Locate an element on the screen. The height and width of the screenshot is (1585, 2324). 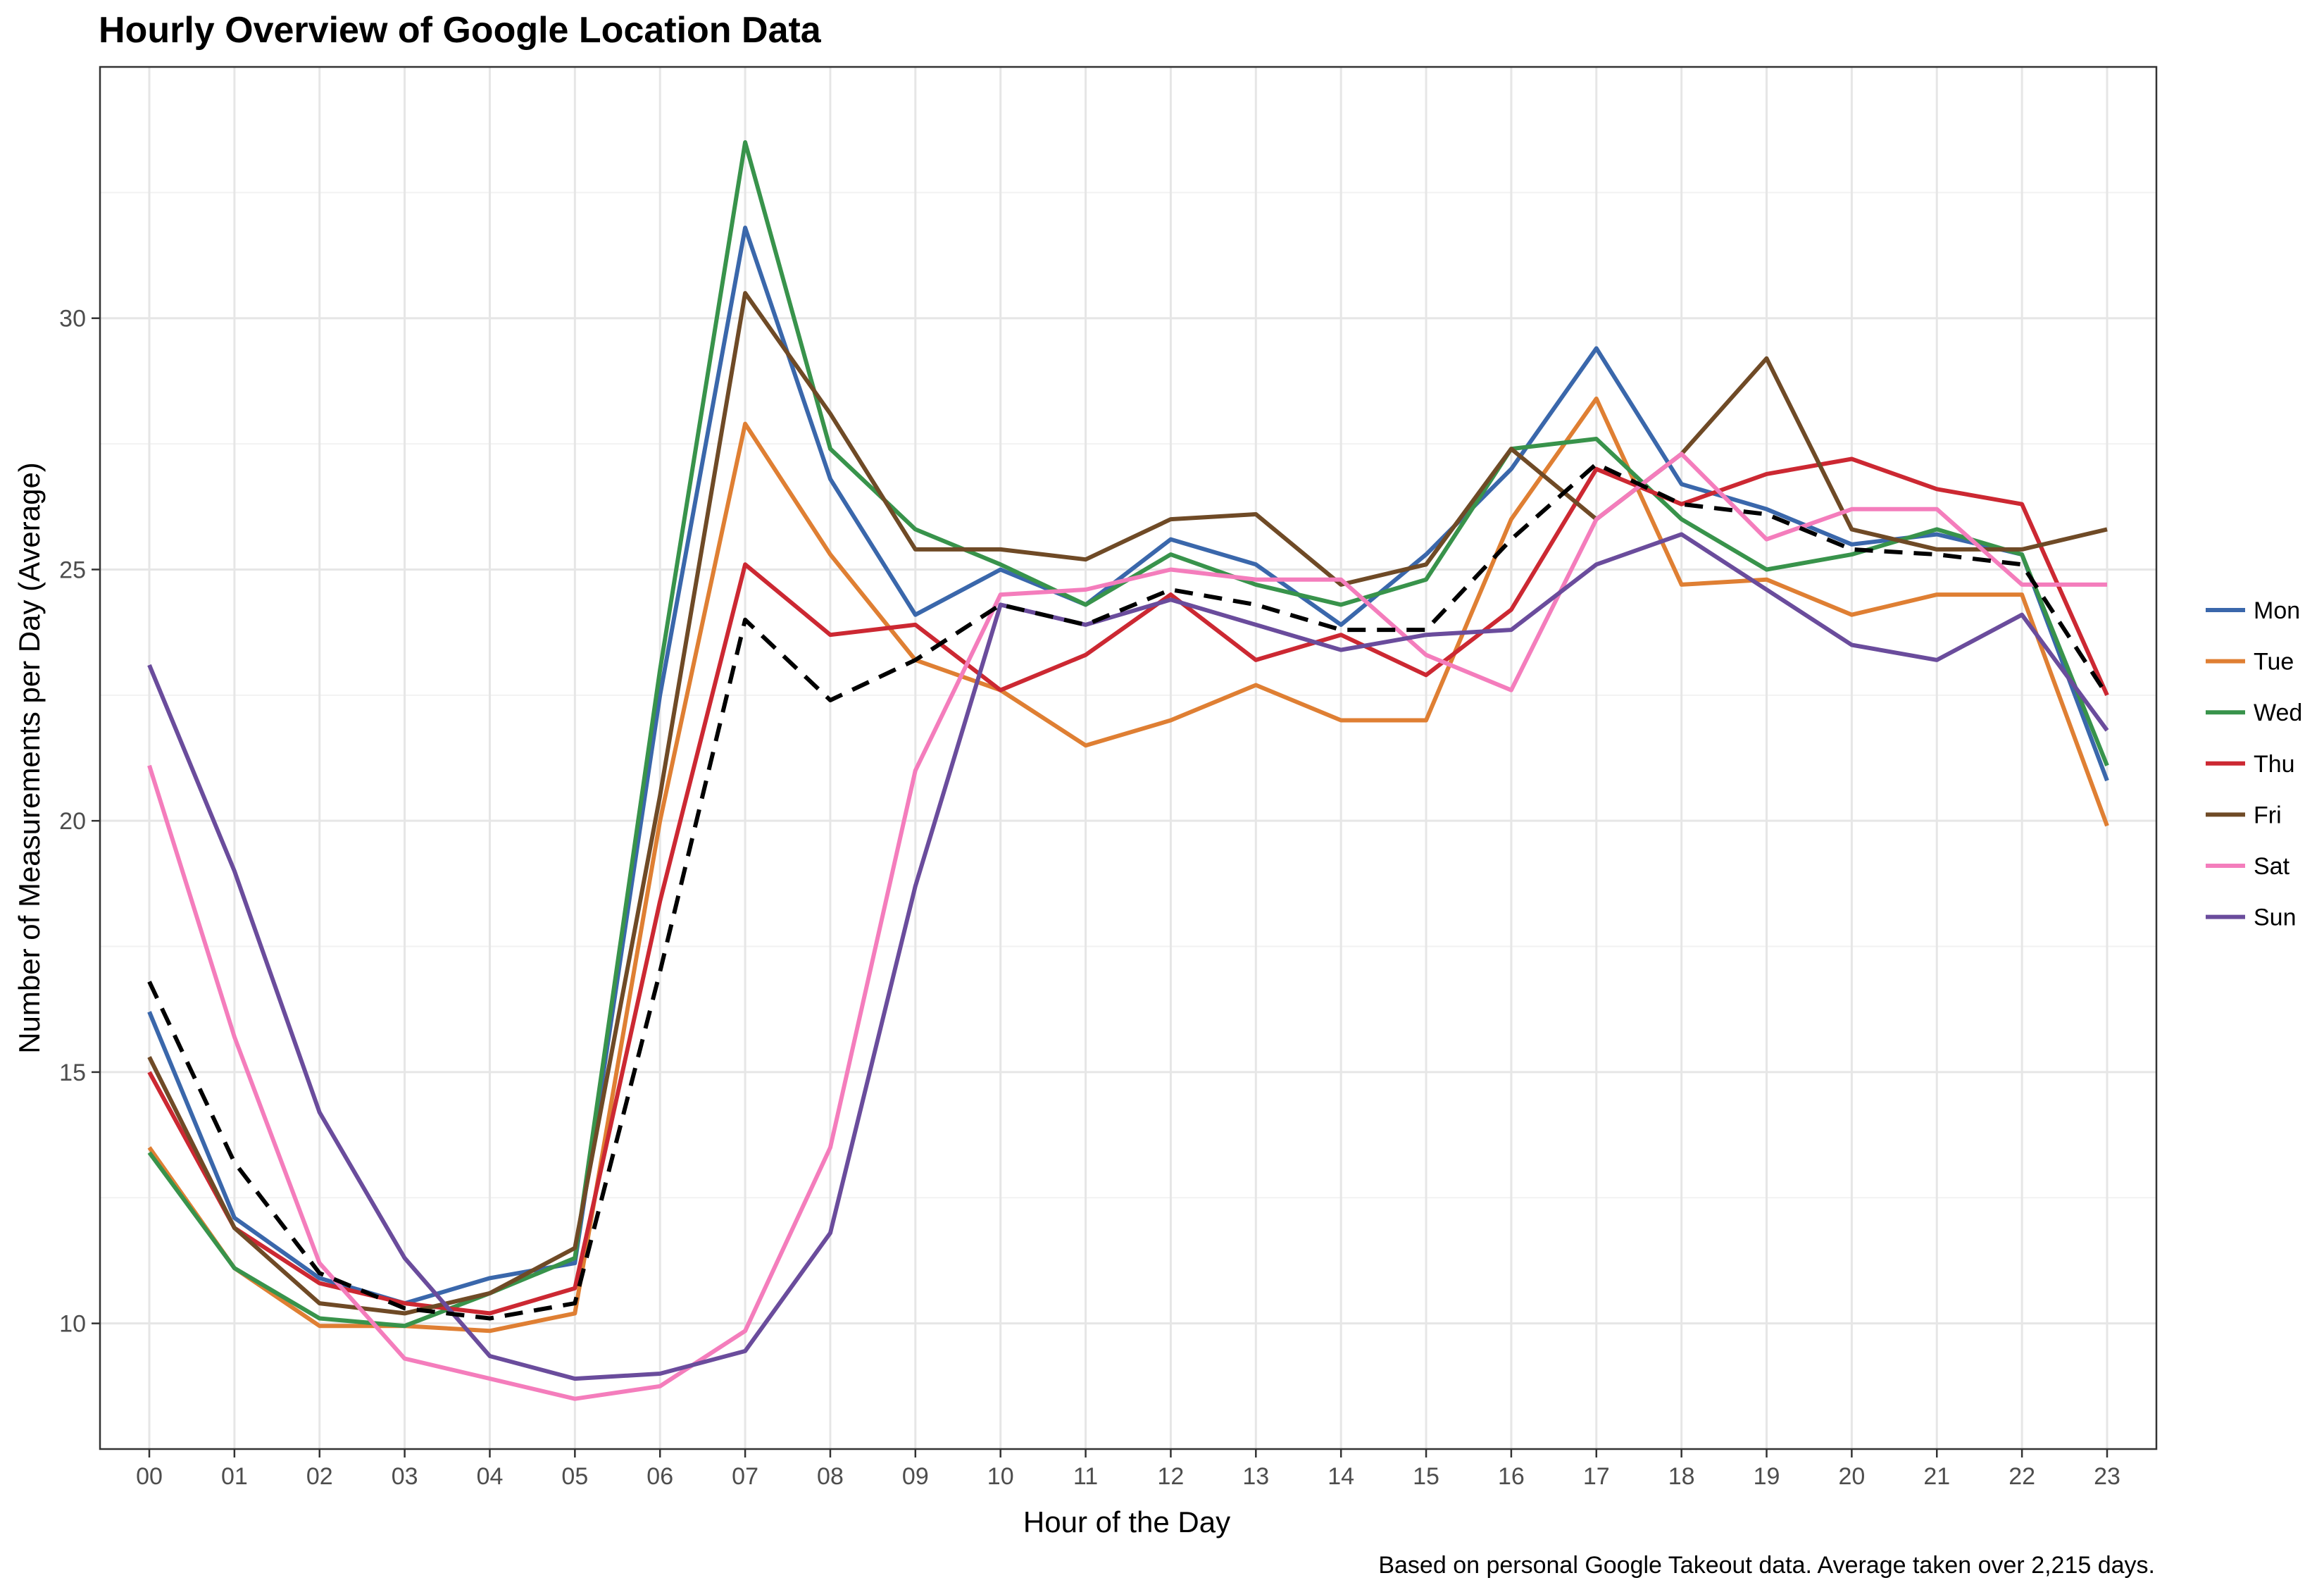
y-axis-title: Number of Measurements per Day (Average) is located at coordinates (29, 758).